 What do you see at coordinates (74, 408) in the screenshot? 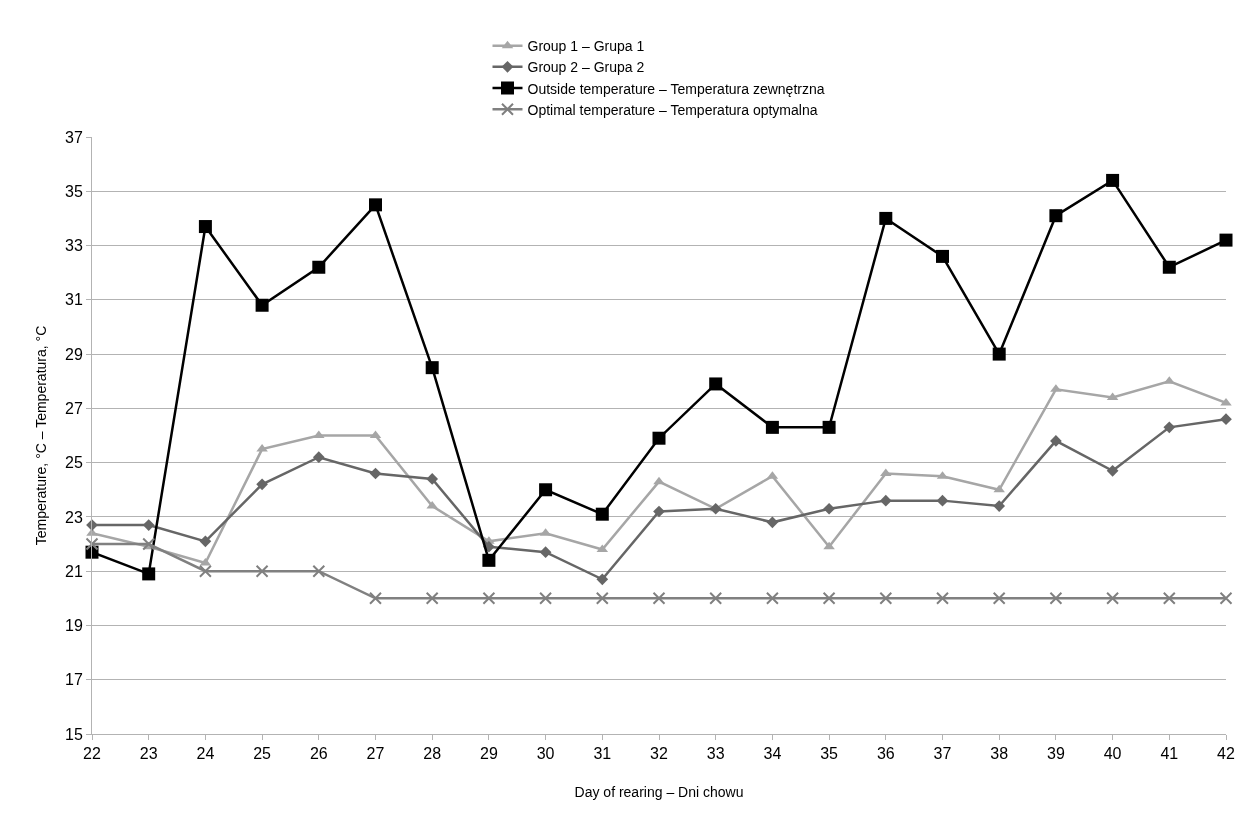
I see `y-tick-label: 27` at bounding box center [74, 408].